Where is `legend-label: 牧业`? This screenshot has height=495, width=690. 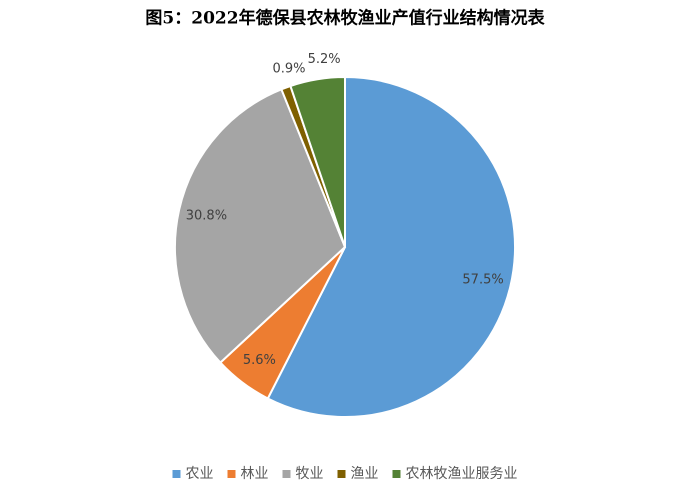 legend-label: 牧业 is located at coordinates (310, 474).